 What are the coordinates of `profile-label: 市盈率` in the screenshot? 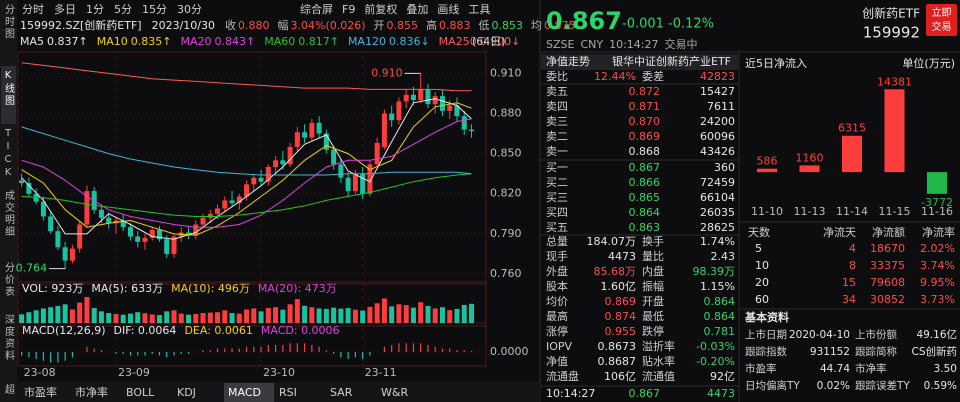 It's located at (761, 368).